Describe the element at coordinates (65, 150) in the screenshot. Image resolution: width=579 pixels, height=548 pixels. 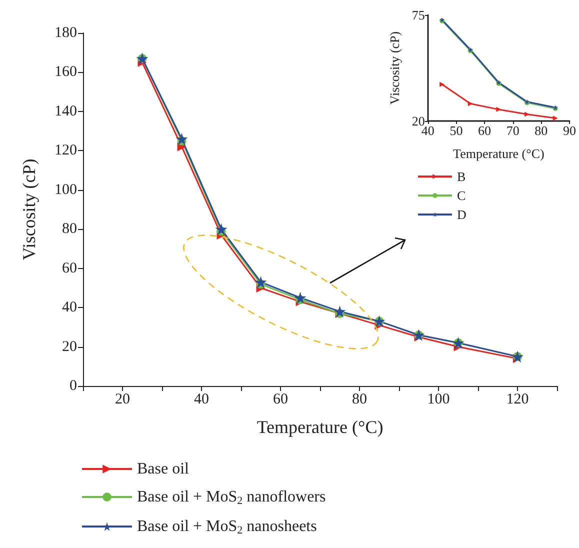
I see `y-tick-label: 120` at that location.